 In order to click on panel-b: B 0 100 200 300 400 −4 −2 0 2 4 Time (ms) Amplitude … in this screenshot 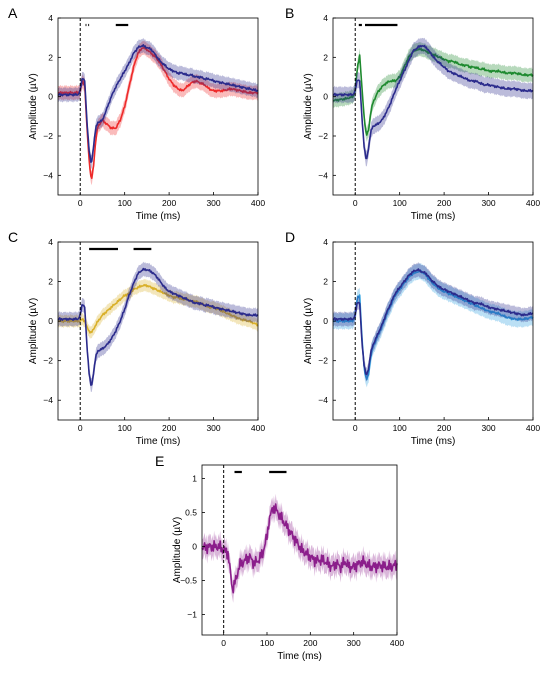, I will do `click(412, 113)`.